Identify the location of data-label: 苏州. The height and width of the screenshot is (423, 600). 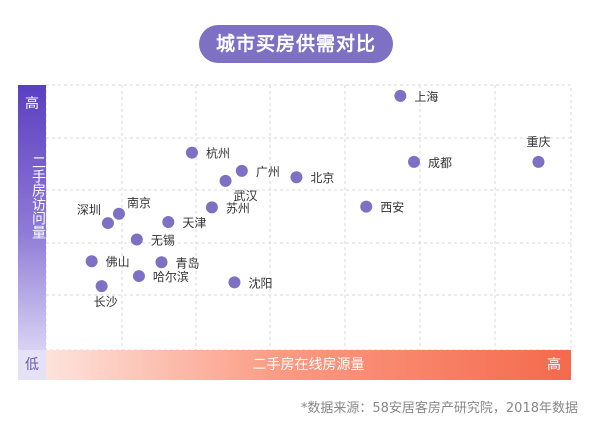
(238, 208).